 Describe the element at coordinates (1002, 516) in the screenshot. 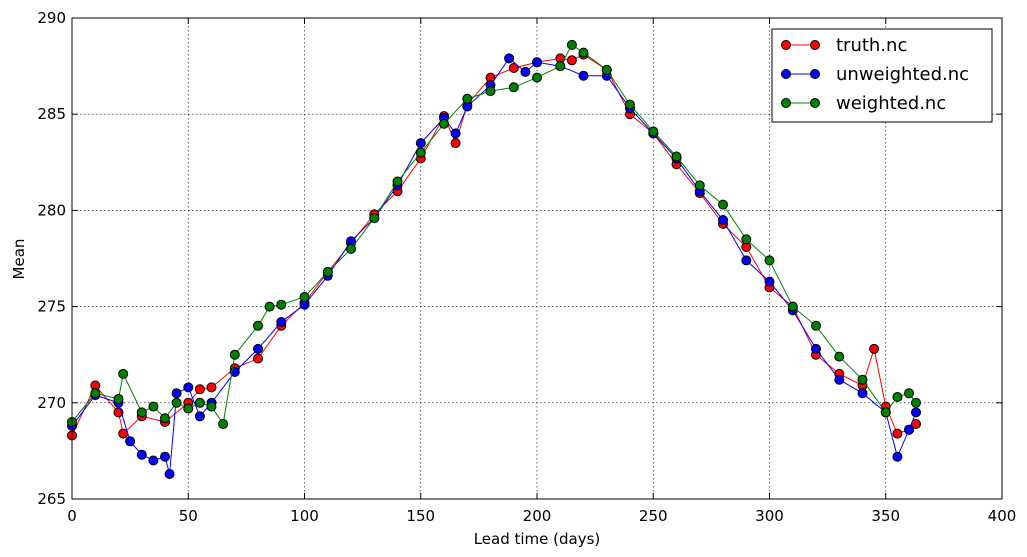

I see `x-tick-label: 400` at that location.